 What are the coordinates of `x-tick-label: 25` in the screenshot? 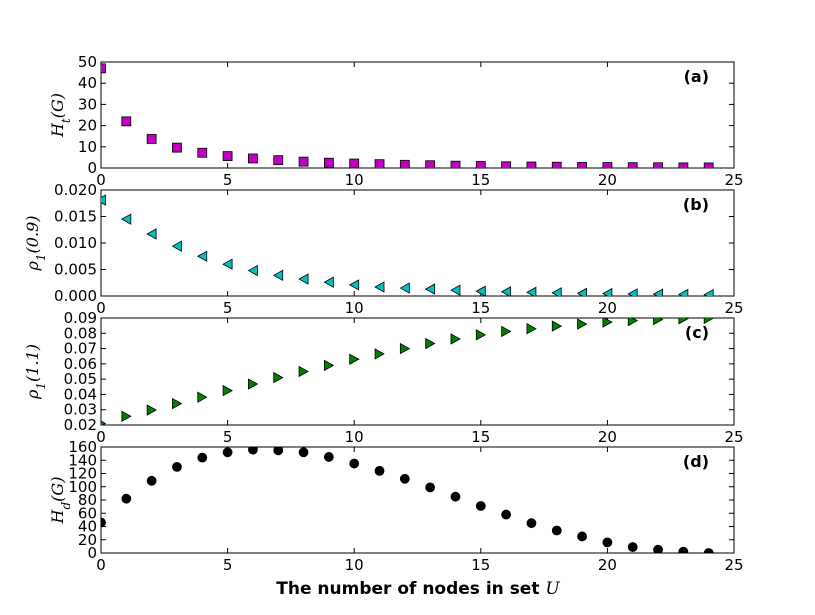 It's located at (733, 180).